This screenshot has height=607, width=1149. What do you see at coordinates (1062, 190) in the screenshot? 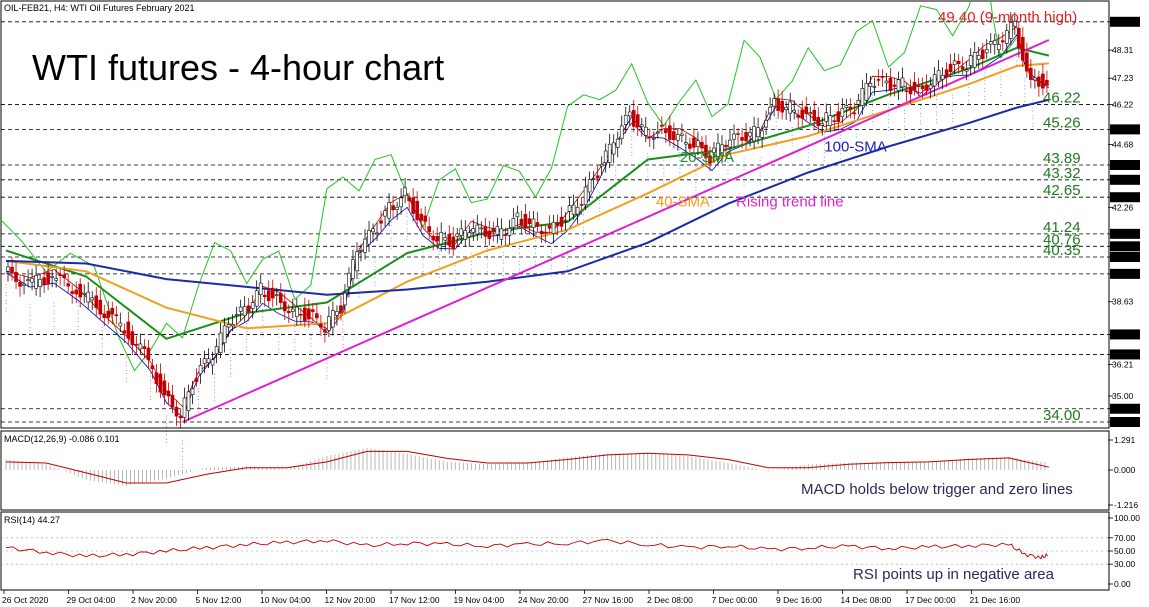
I see `level-label: 42.65` at bounding box center [1062, 190].